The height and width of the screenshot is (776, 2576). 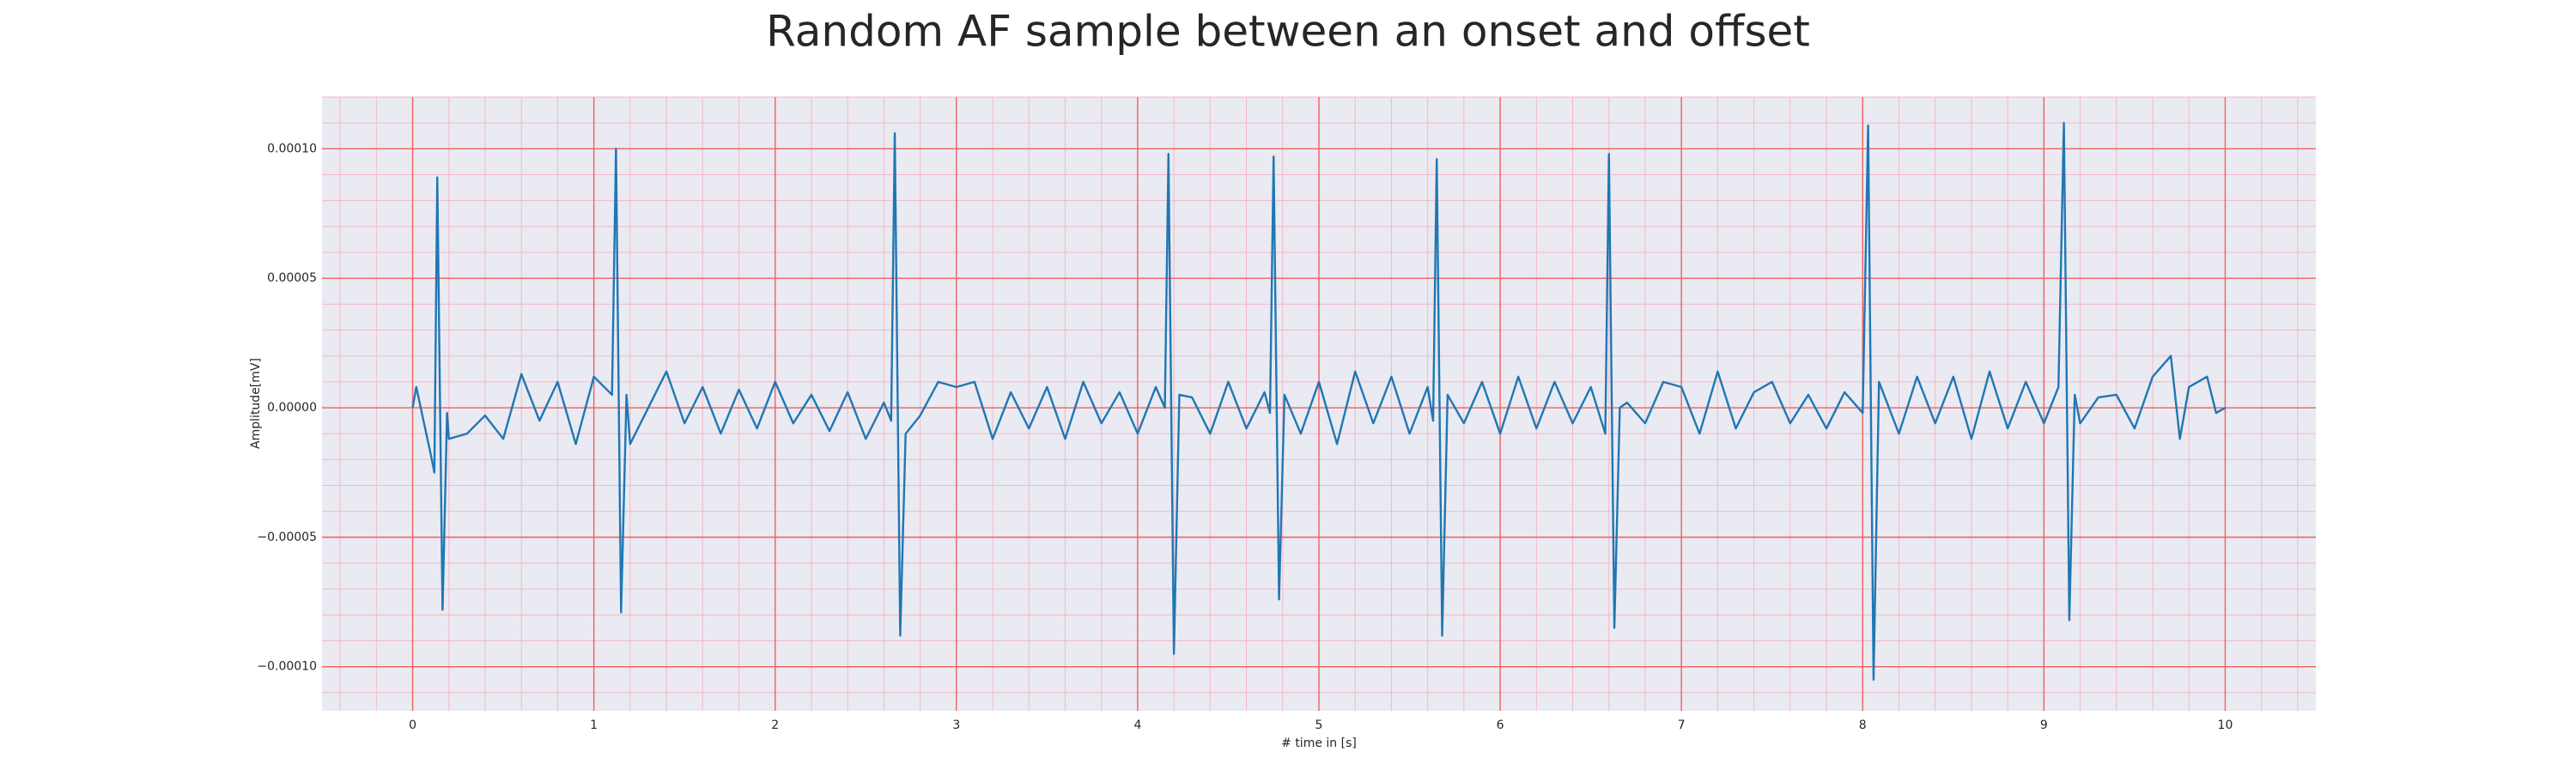 What do you see at coordinates (1319, 725) in the screenshot?
I see `x-tick-label: 5` at bounding box center [1319, 725].